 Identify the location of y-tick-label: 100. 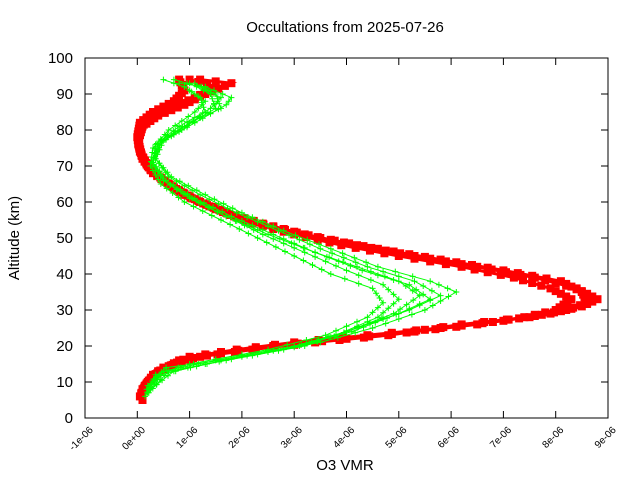
(60, 58).